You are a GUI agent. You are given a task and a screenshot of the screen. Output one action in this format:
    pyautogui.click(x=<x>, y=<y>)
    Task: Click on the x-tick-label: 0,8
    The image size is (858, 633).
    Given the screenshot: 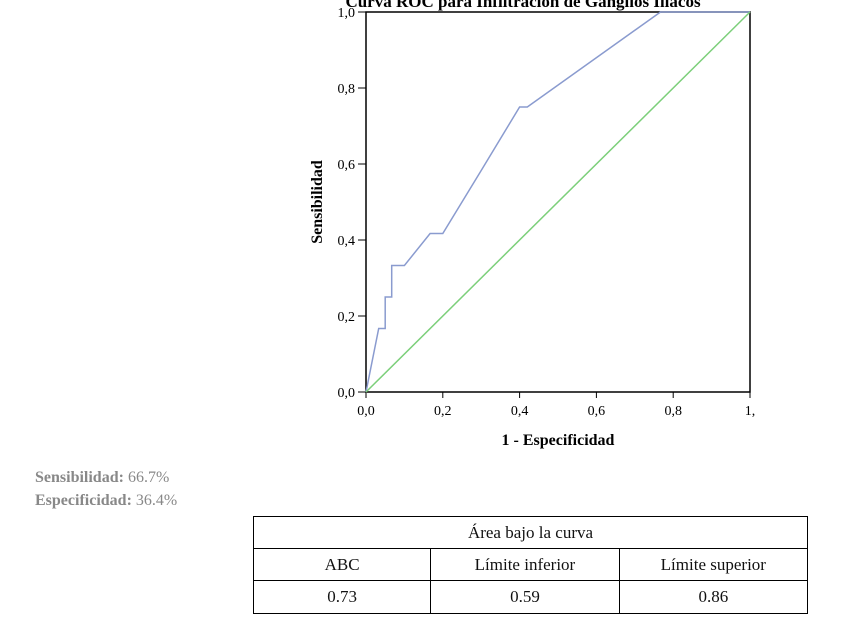 What is the action you would take?
    pyautogui.click(x=673, y=411)
    